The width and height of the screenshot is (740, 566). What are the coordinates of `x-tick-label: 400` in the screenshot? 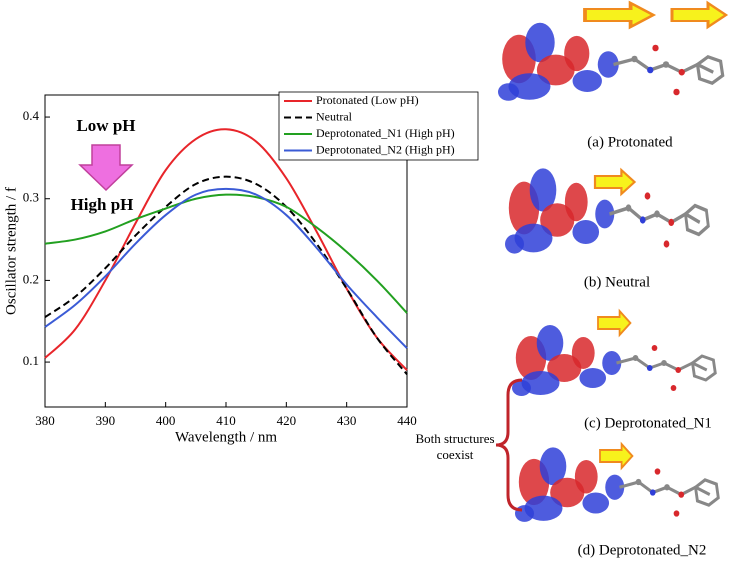 It's located at (166, 420).